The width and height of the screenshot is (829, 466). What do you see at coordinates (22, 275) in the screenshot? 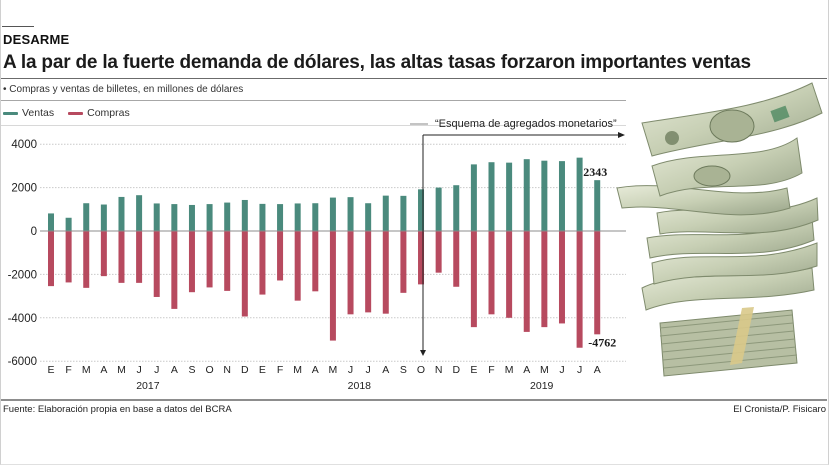
I see `y-tick-label: -2000` at bounding box center [22, 275].